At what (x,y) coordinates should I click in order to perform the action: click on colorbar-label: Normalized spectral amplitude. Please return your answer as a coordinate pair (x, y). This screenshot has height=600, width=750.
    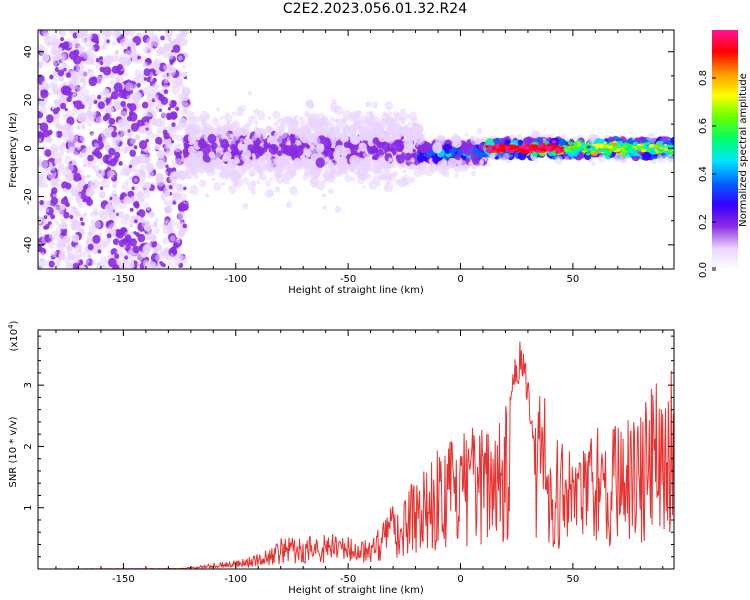
    Looking at the image, I should click on (743, 150).